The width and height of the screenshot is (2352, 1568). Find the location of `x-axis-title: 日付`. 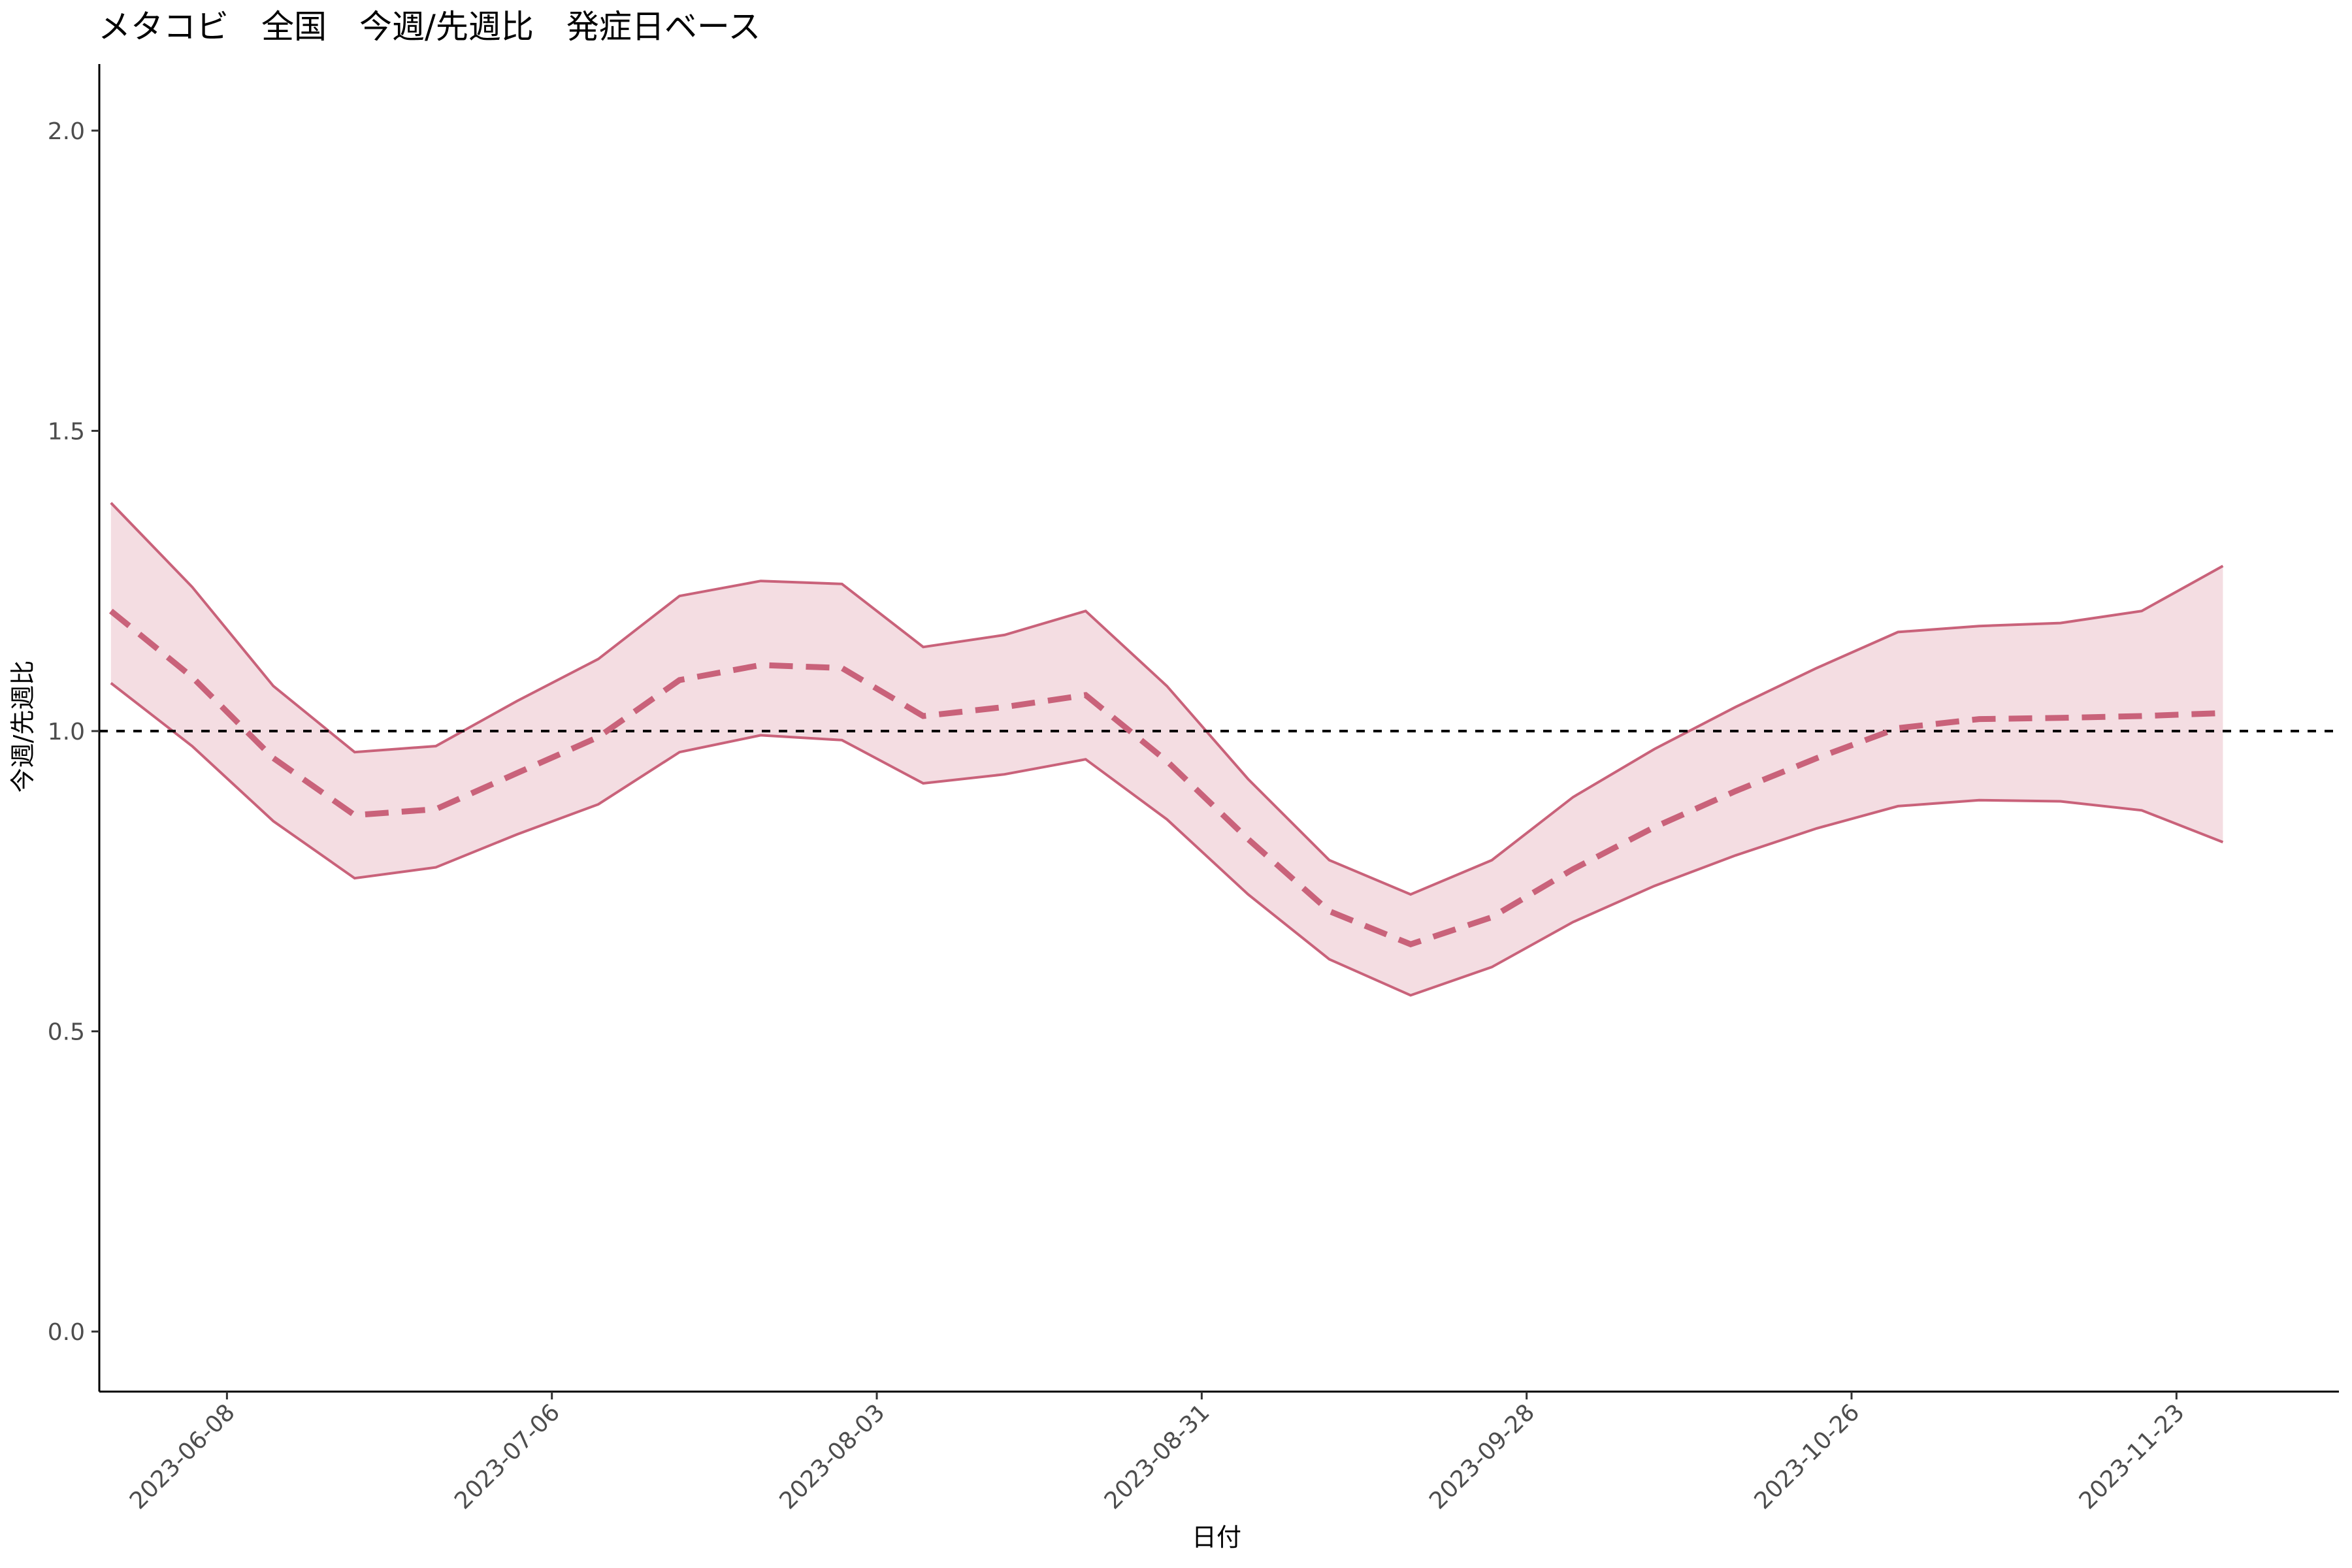

x-axis-title: 日付 is located at coordinates (1216, 1537).